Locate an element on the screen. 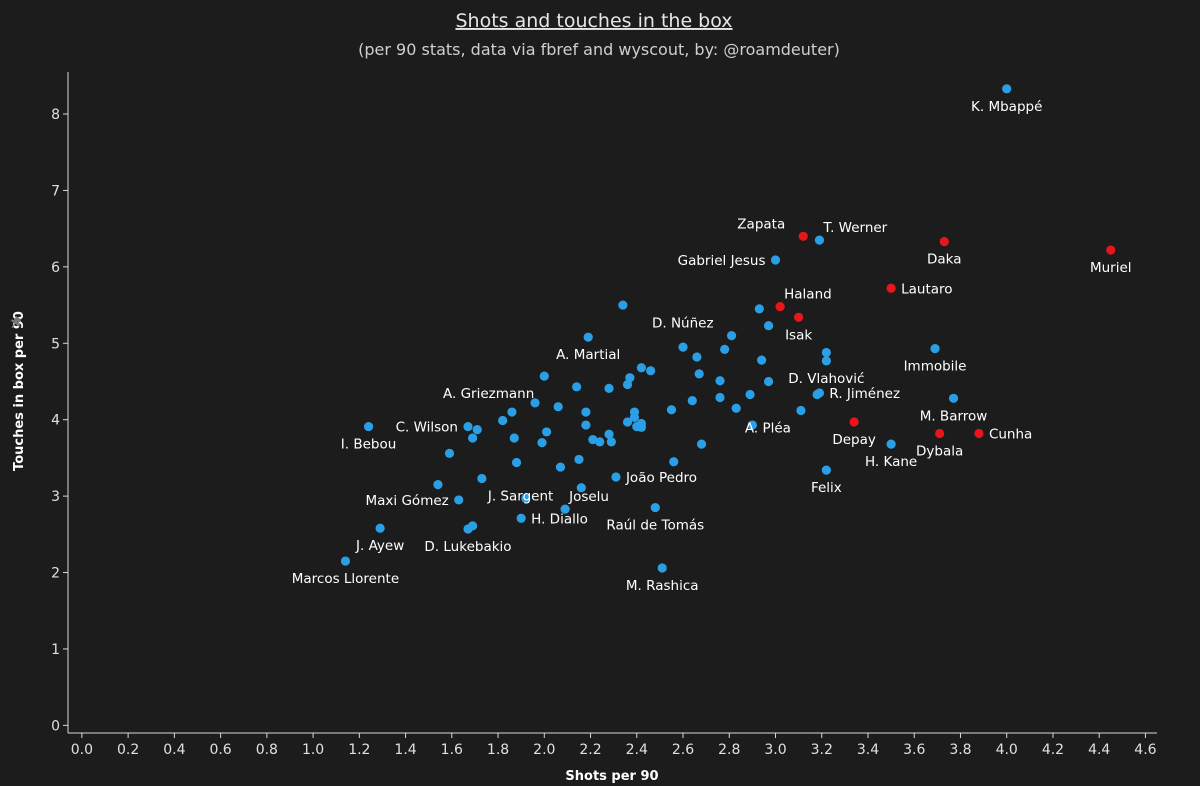 The width and height of the screenshot is (1200, 786). x-tick-label: 4.0 is located at coordinates (1007, 750).